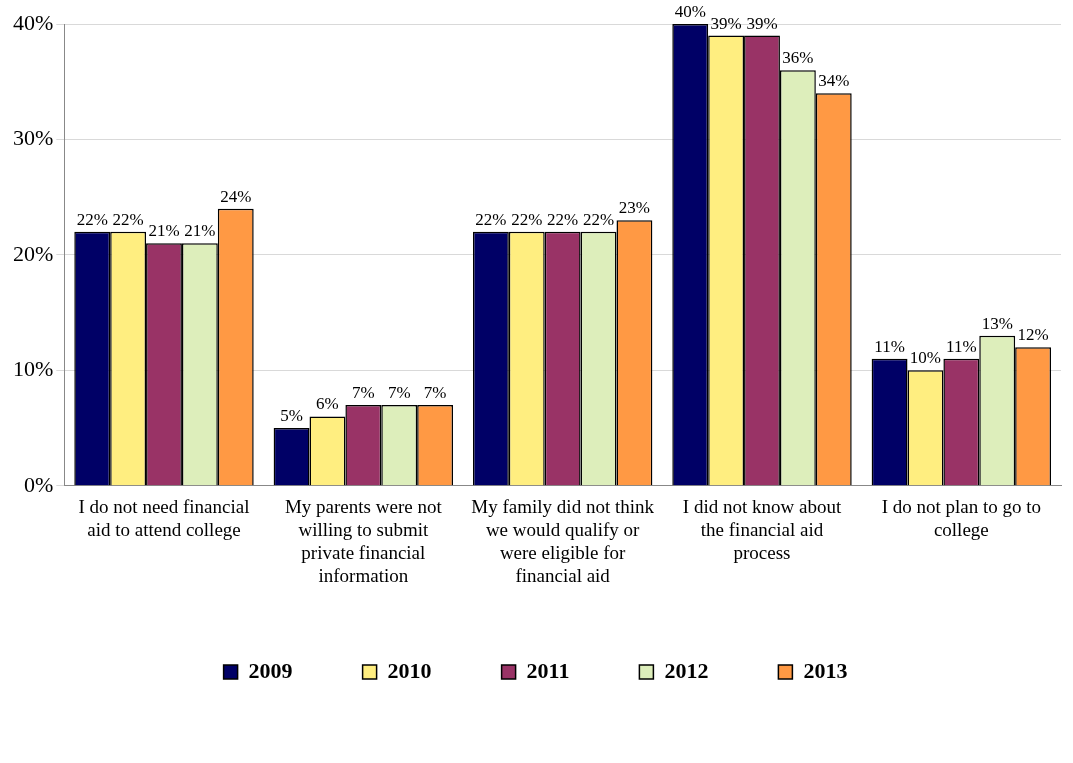 This screenshot has height=763, width=1073. I want to click on data-label: 40%, so click(690, 11).